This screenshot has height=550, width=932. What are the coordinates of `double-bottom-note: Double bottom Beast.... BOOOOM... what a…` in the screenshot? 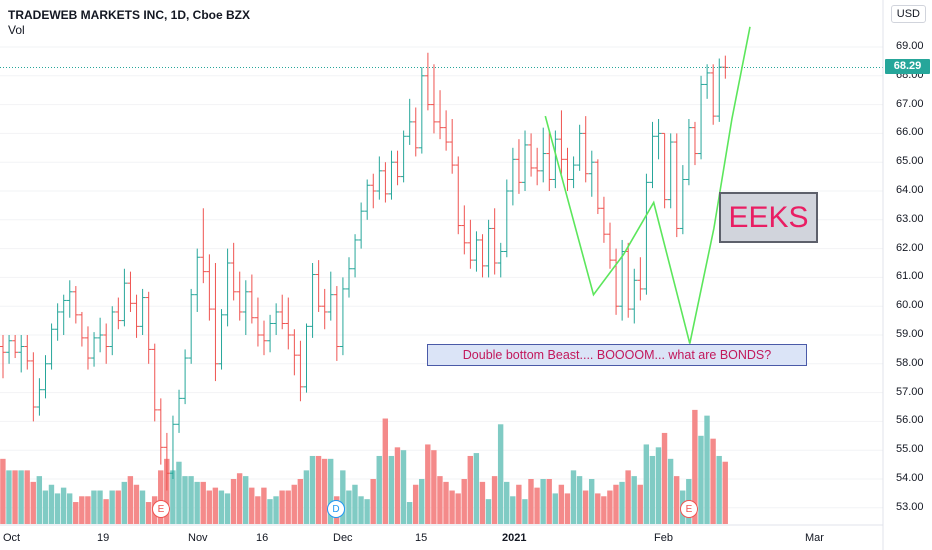 It's located at (617, 355).